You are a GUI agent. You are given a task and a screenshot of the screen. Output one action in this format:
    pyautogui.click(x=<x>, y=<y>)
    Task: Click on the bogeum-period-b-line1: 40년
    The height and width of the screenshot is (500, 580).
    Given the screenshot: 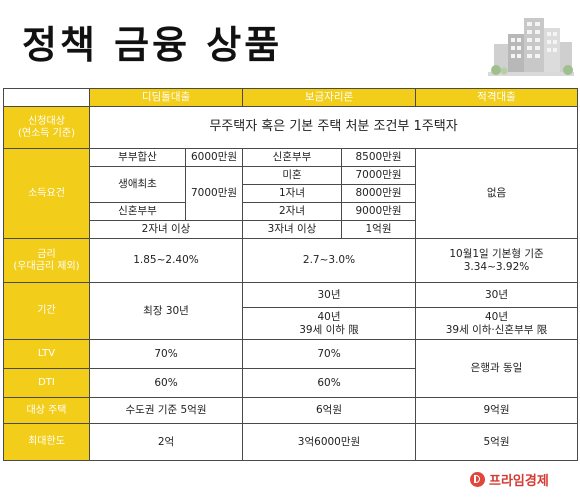 What is the action you would take?
    pyautogui.click(x=329, y=317)
    